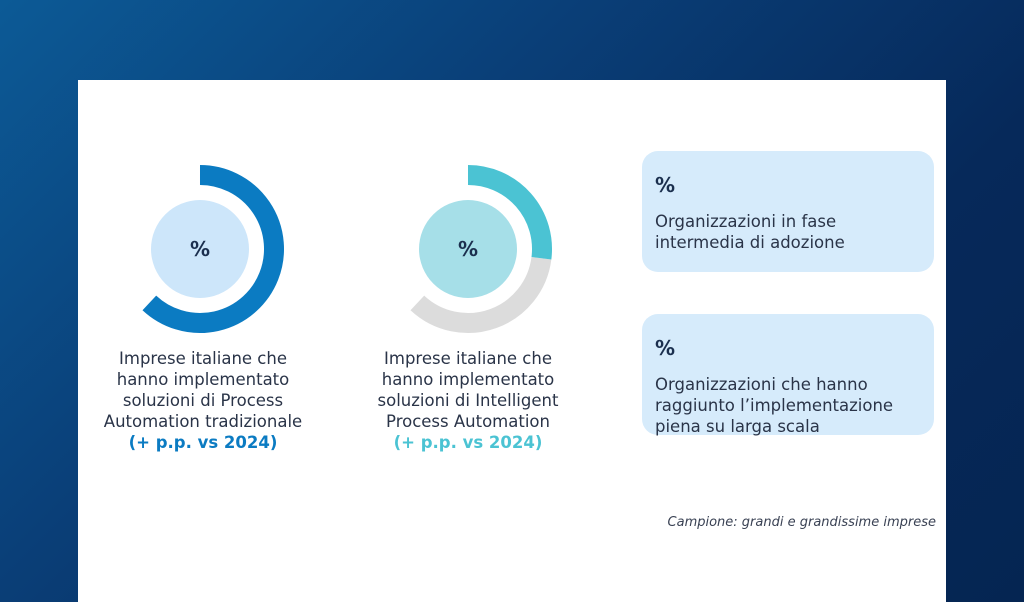 The width and height of the screenshot is (1024, 602). Describe the element at coordinates (761, 384) in the screenshot. I see `stat-line: Organizzazioni che hanno` at that location.